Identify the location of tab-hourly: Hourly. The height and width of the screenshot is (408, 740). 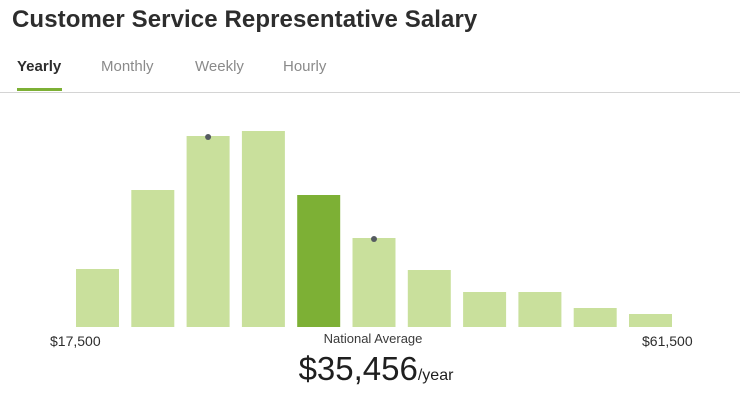
(305, 66).